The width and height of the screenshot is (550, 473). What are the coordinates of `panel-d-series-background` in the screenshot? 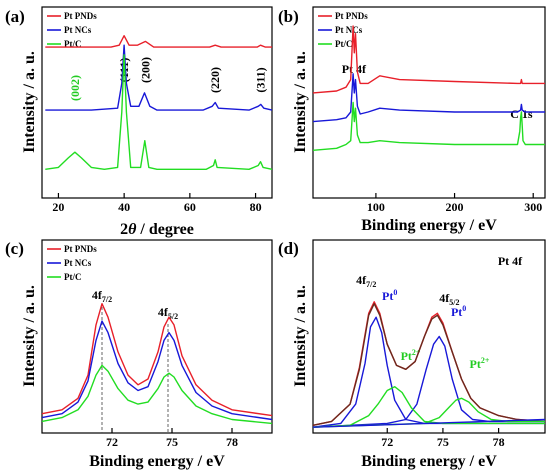 It's located at (429, 423).